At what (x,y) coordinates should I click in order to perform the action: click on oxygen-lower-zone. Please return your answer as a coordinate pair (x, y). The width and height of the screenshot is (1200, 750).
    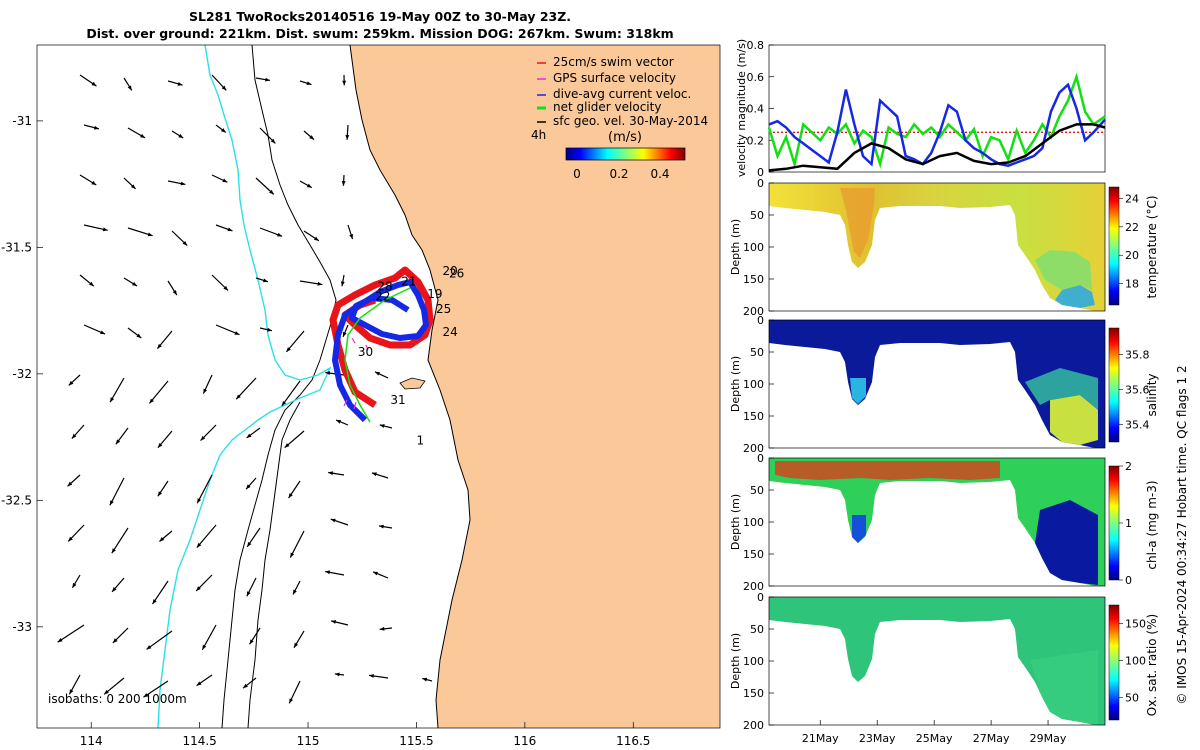
    Looking at the image, I should click on (1064, 687).